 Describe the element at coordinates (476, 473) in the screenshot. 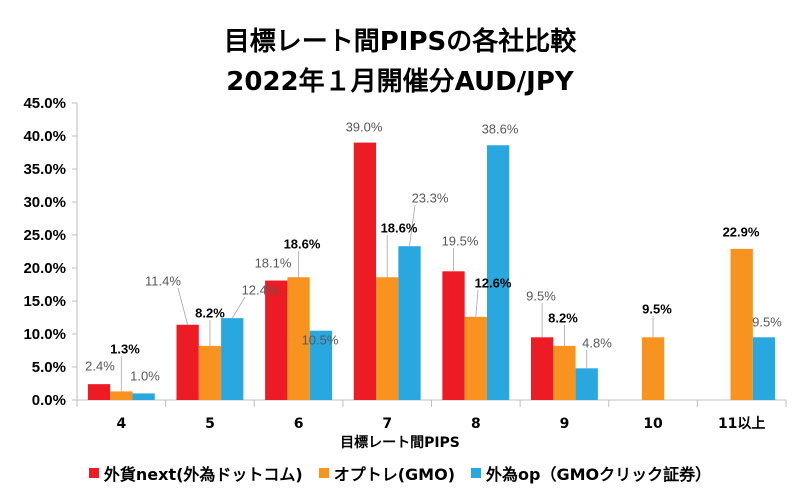

I see `legend-swatch-blue` at that location.